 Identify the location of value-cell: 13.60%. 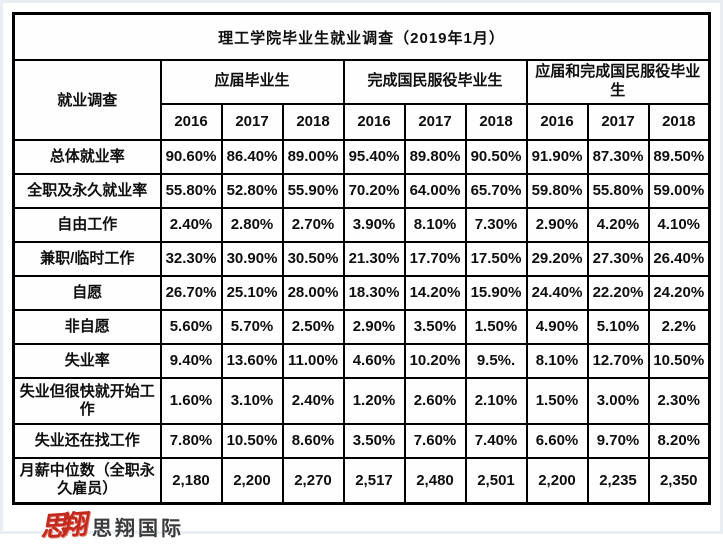
(252, 360).